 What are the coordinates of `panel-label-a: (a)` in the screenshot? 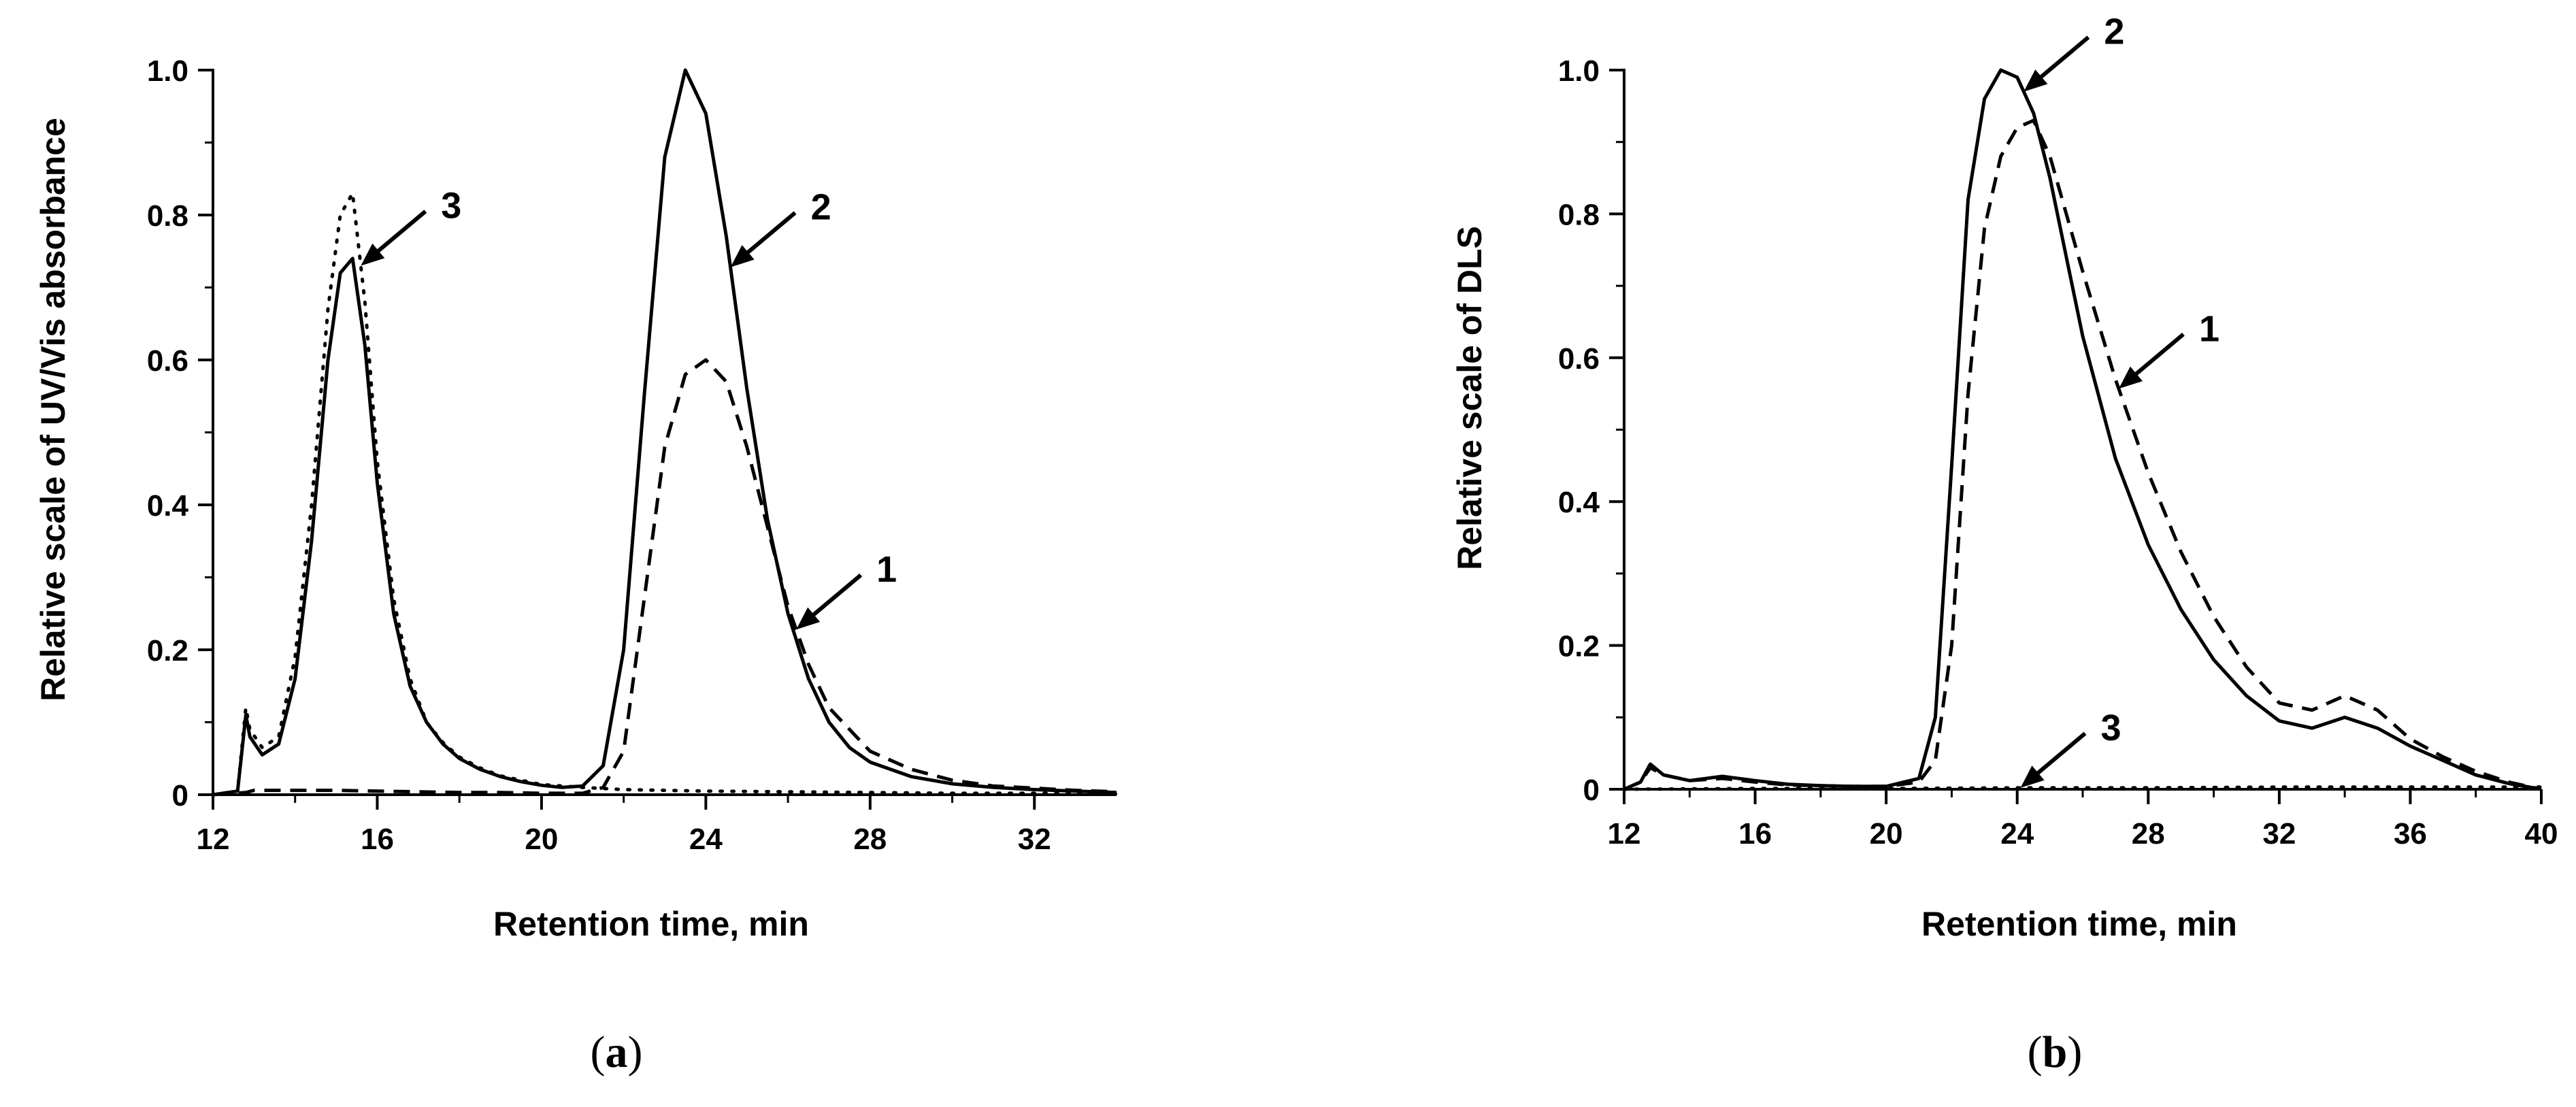 It's located at (617, 1052).